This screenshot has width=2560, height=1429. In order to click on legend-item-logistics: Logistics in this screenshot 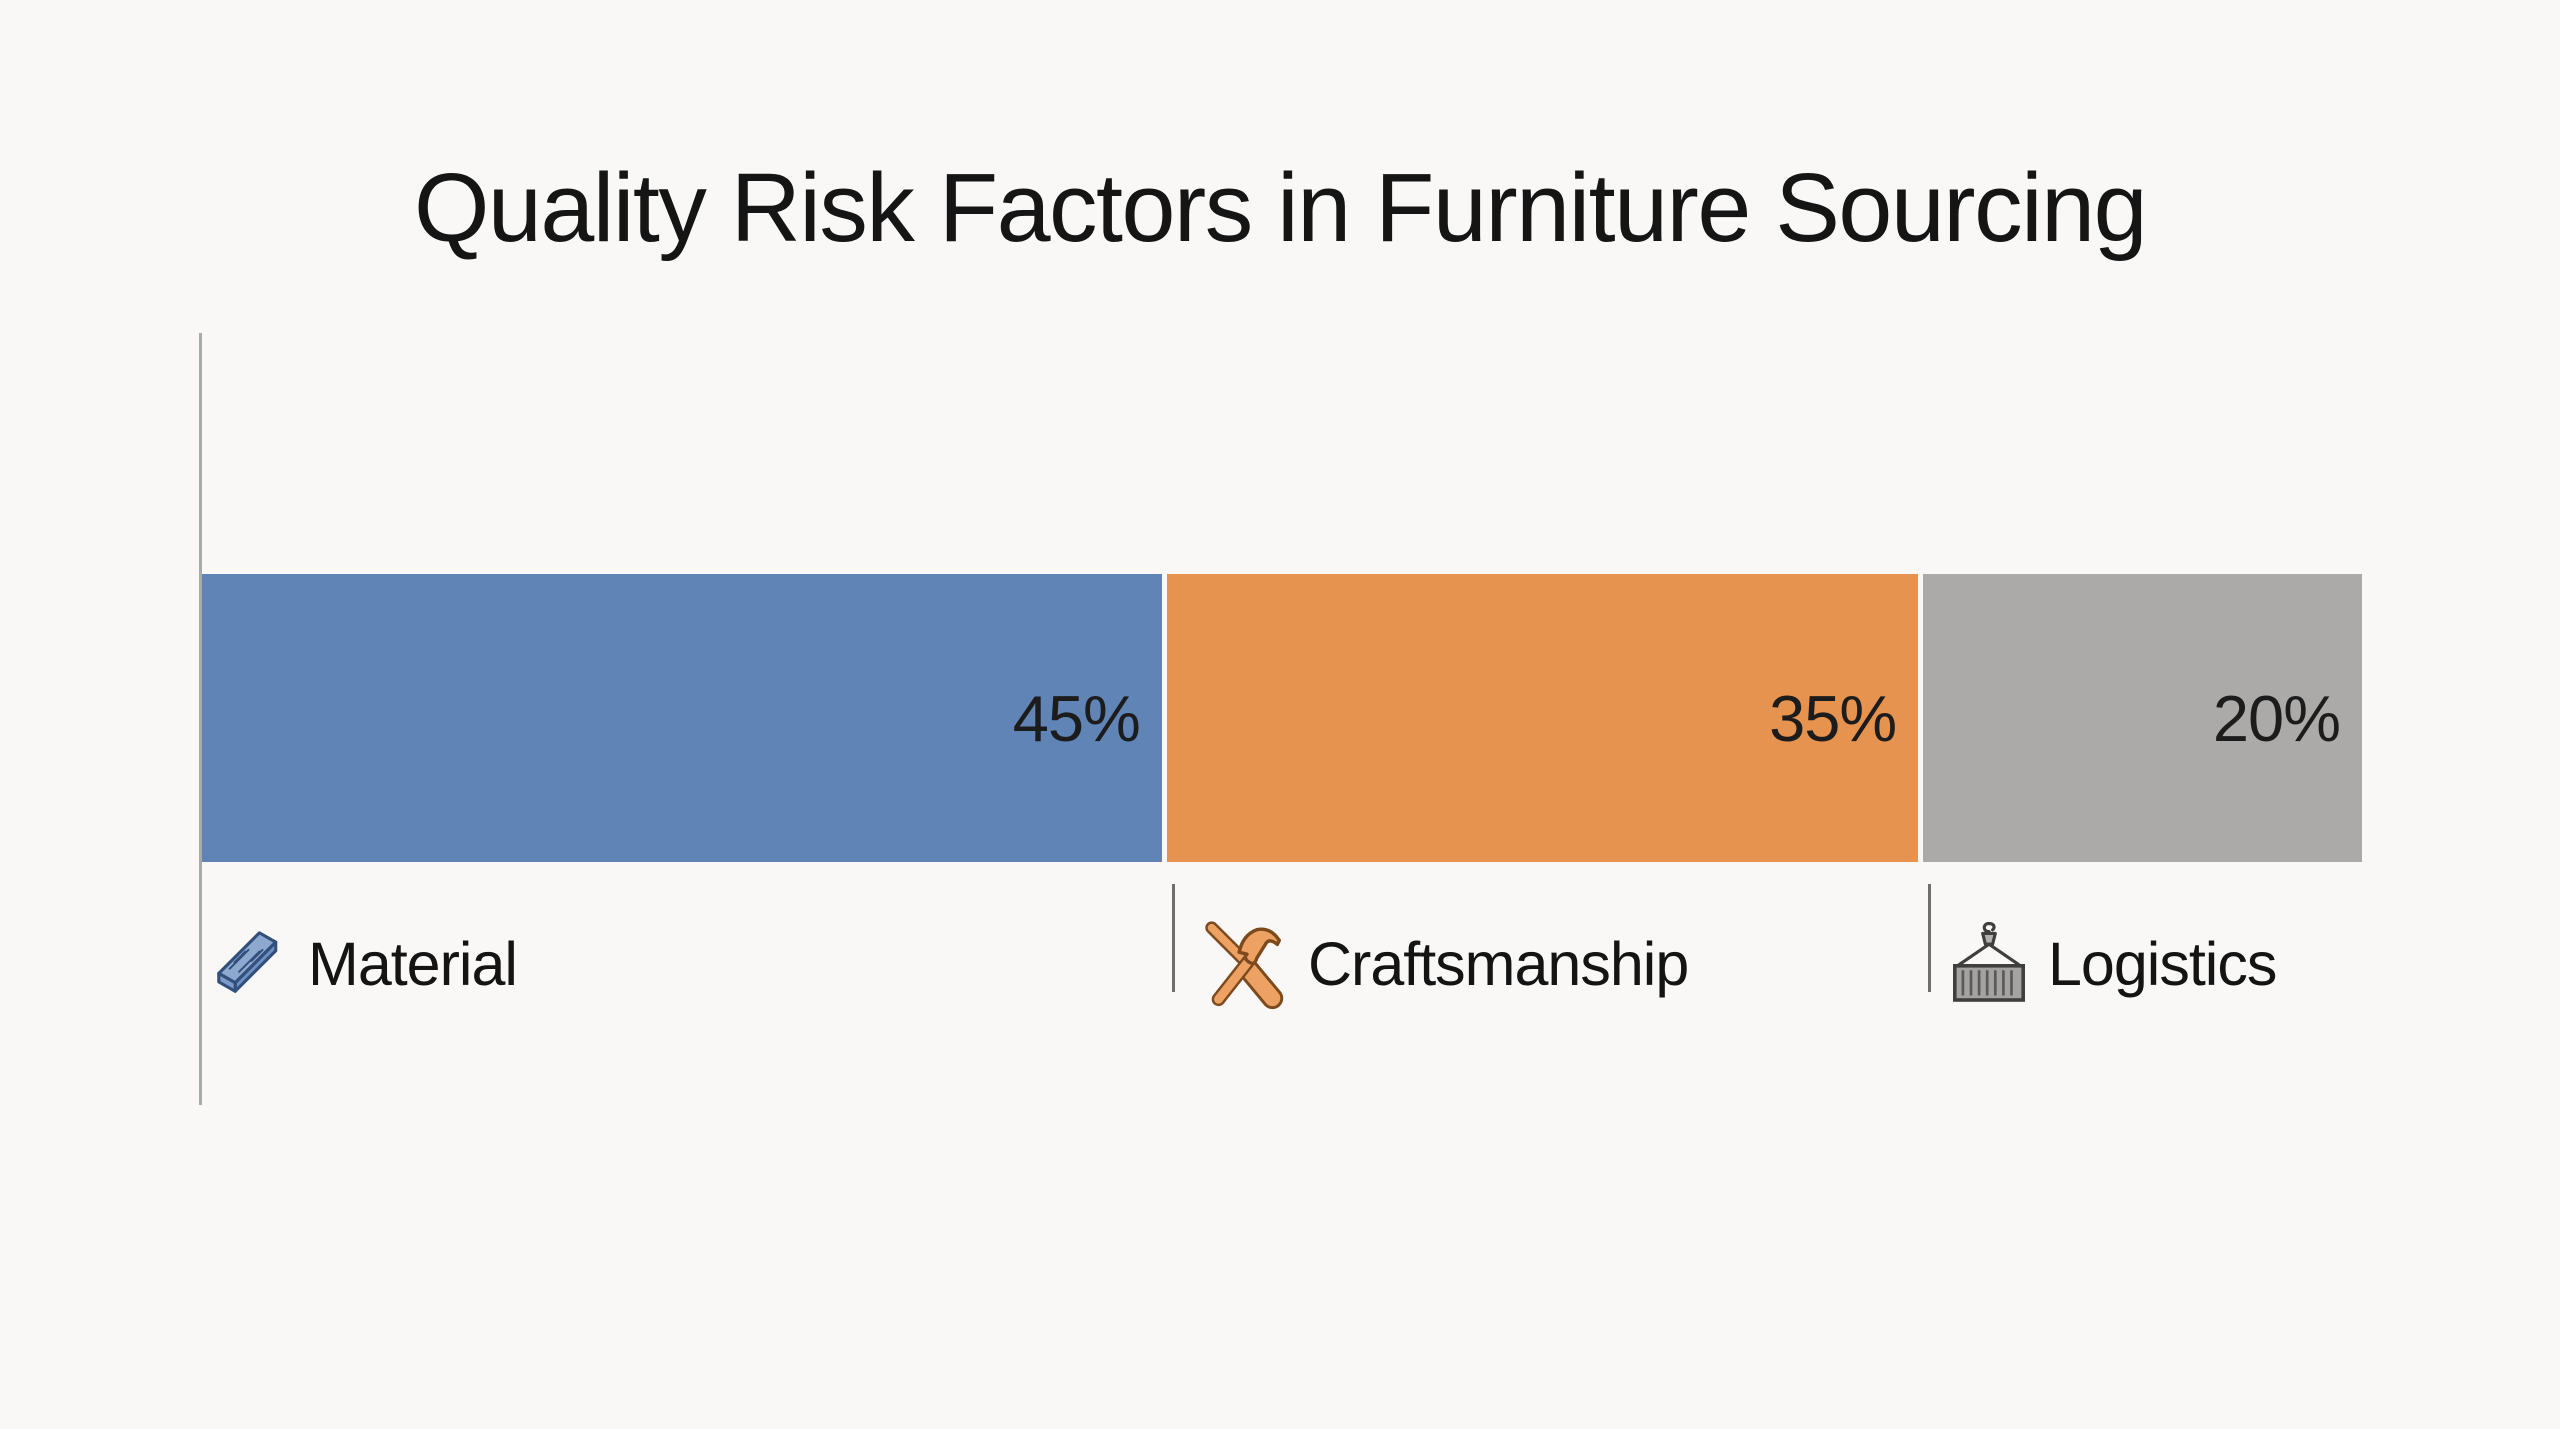, I will do `click(2110, 964)`.